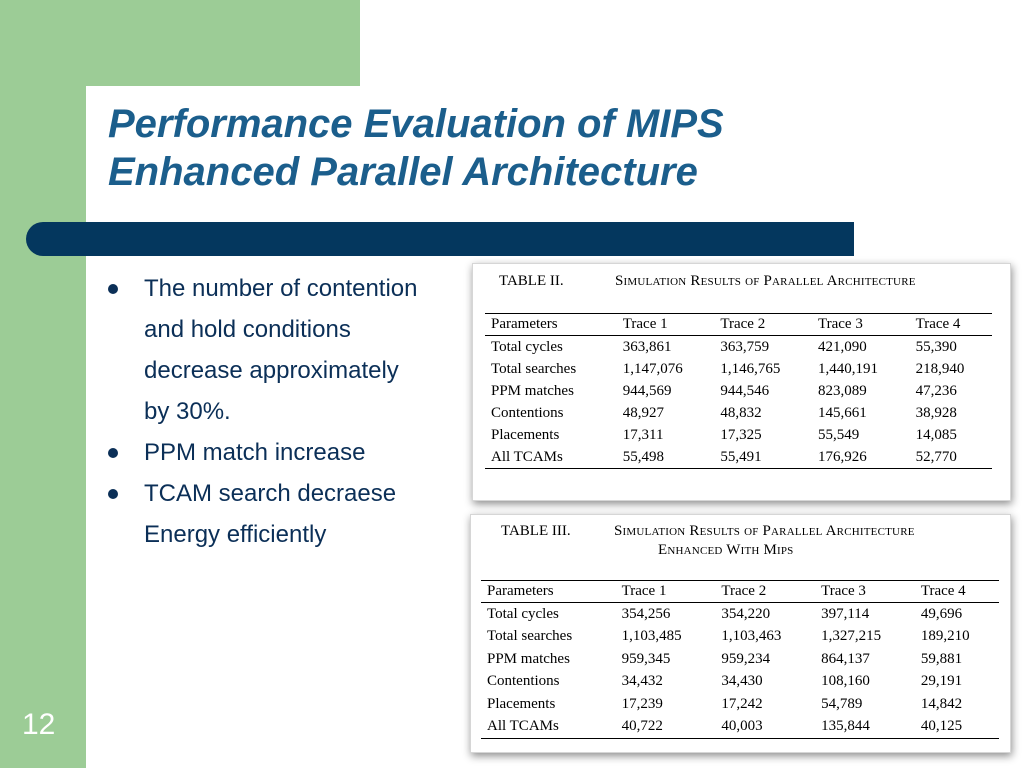 The image size is (1024, 768). Describe the element at coordinates (521, 703) in the screenshot. I see `table-cell: Placements` at that location.